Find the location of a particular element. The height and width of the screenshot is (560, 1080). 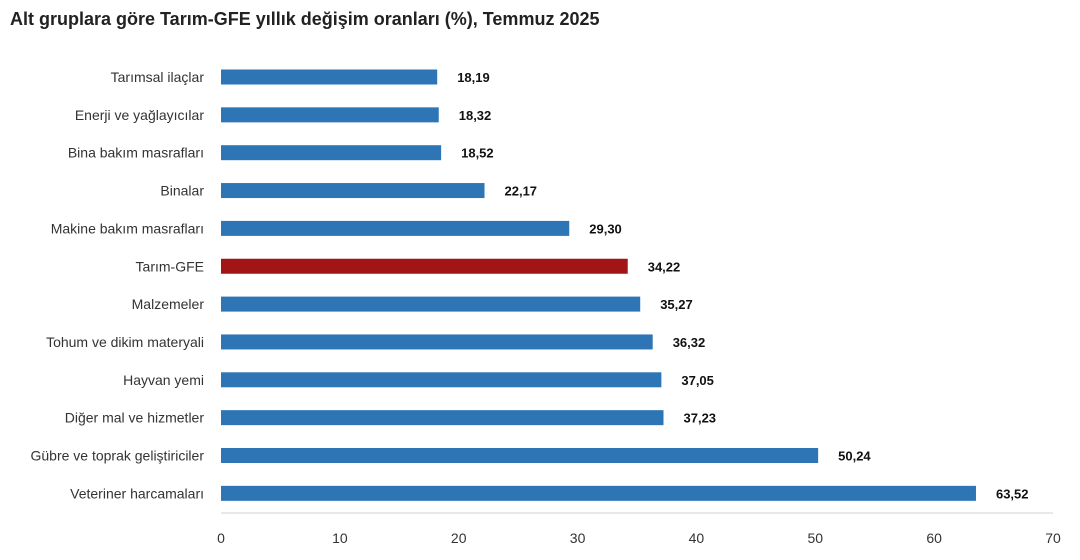

category-label: Malzemeler is located at coordinates (168, 304).